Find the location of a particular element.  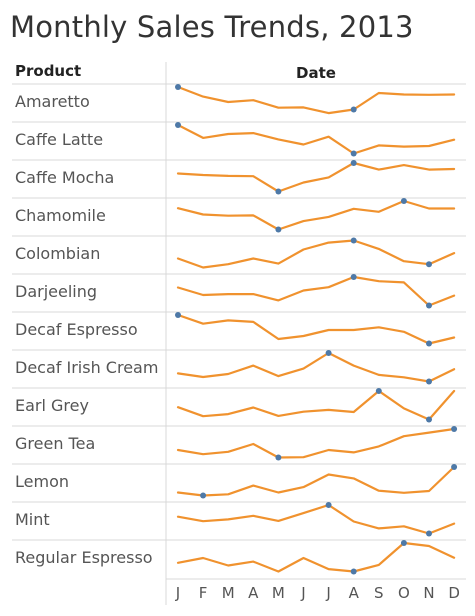

row-label: Amaretto is located at coordinates (52, 101).